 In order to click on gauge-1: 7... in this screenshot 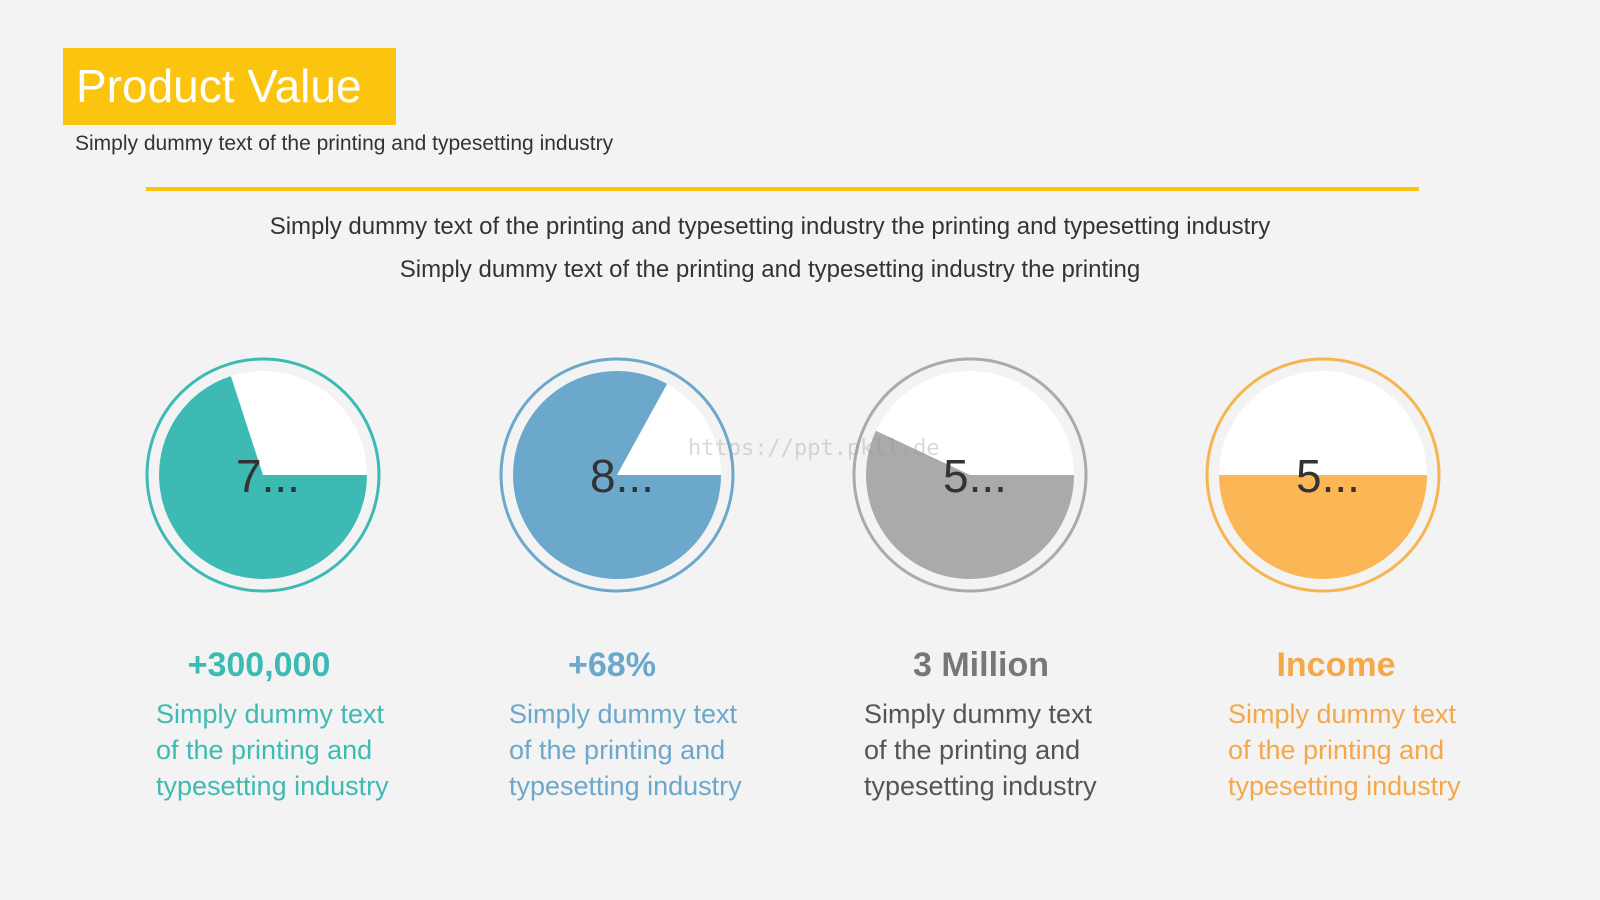, I will do `click(263, 475)`.